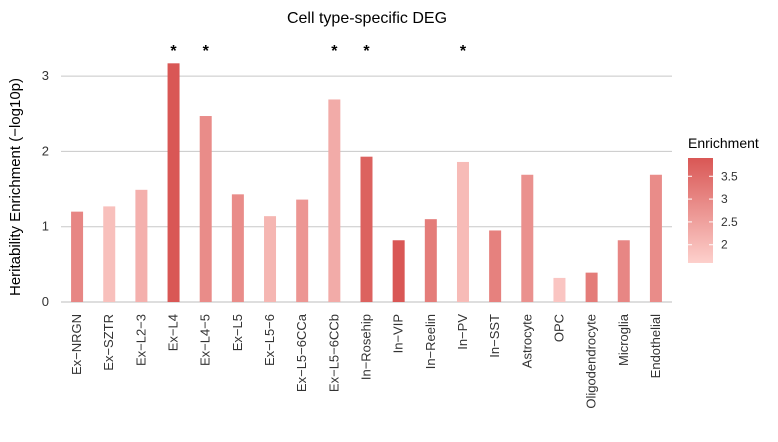  Describe the element at coordinates (366, 347) in the screenshot. I see `x-tick-label: In−Rosehip` at that location.